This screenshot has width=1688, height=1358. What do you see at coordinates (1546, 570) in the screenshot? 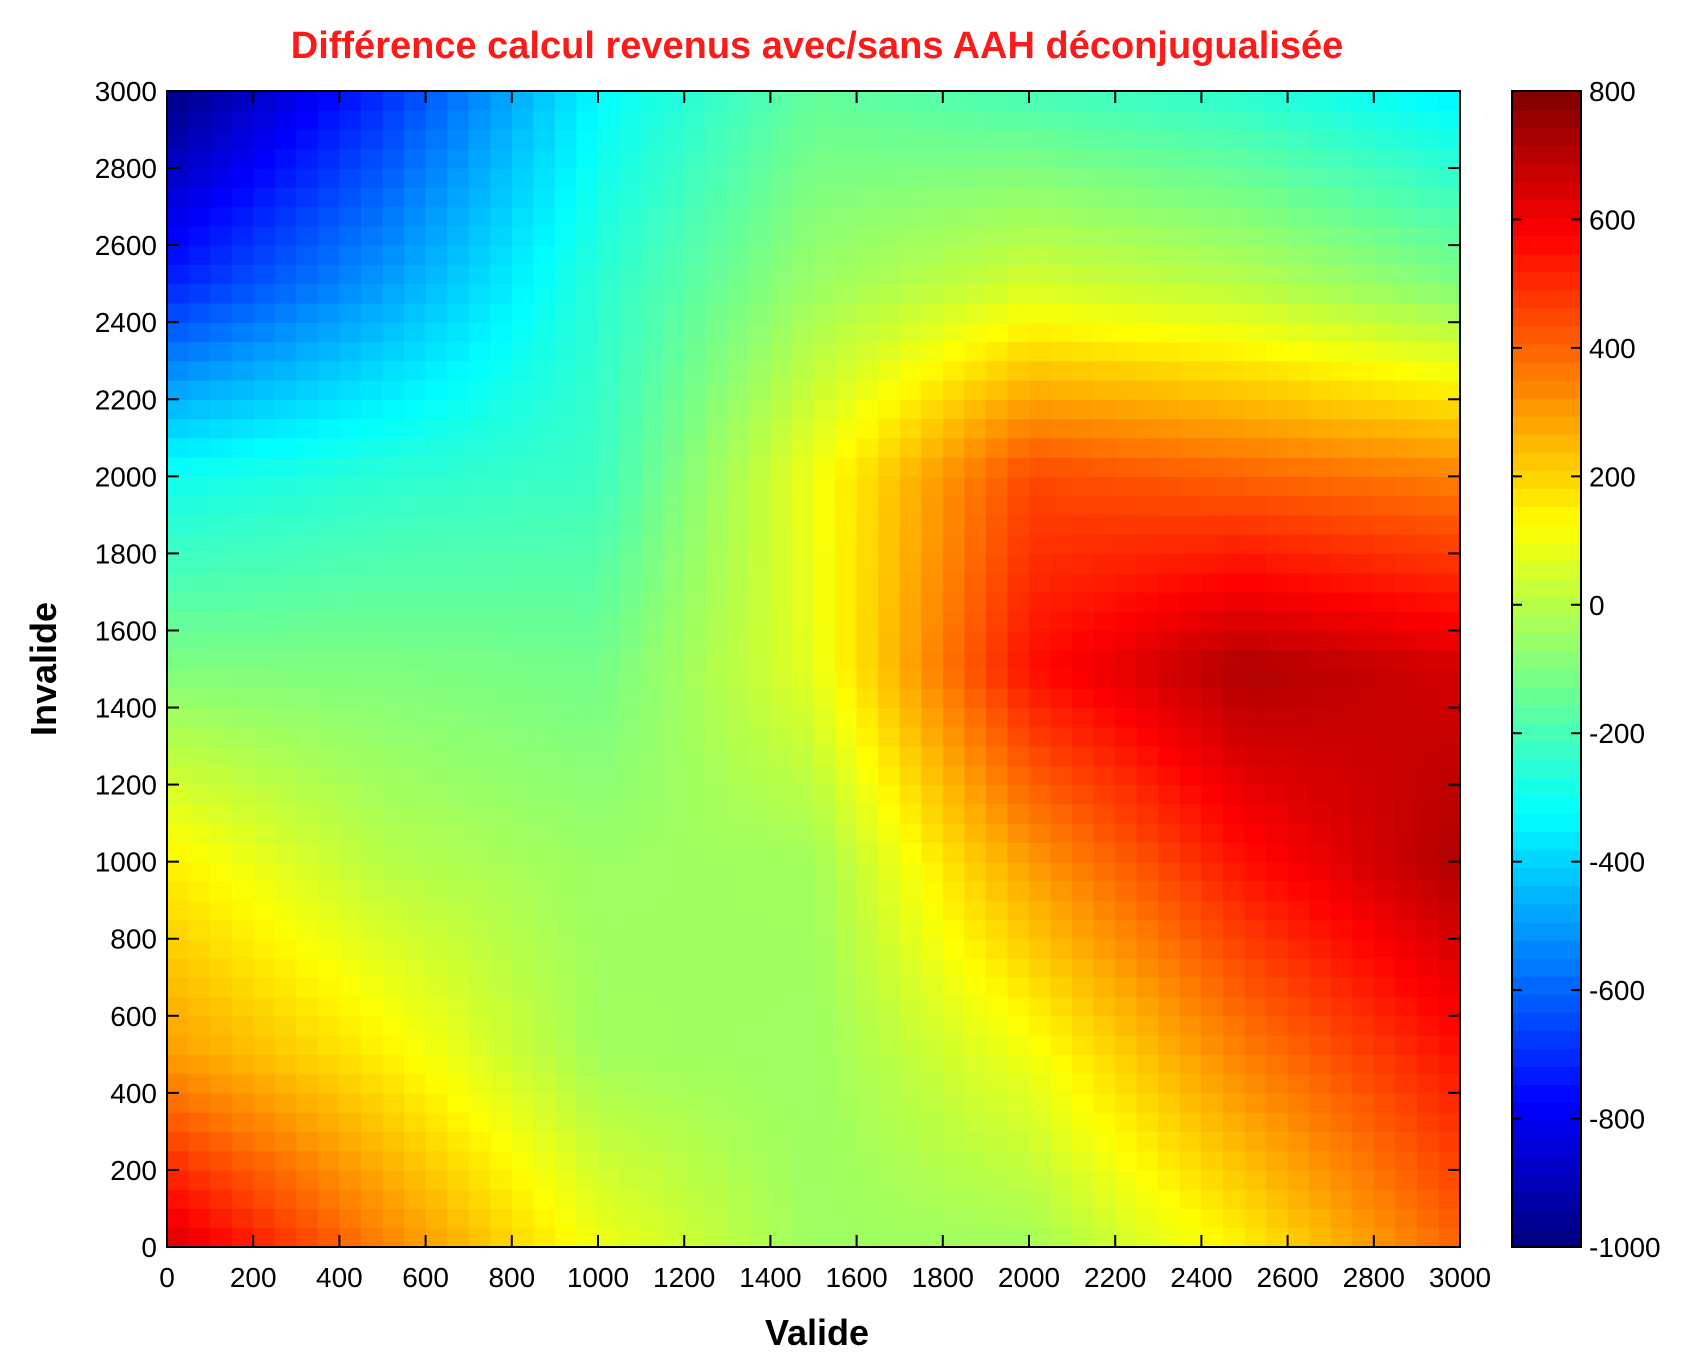
I see `colorbar-level` at bounding box center [1546, 570].